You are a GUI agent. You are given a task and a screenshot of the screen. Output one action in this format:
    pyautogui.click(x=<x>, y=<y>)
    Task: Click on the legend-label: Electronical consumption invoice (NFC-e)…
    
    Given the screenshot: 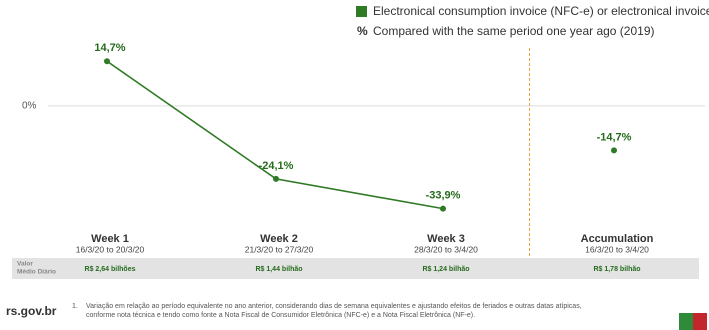 What is the action you would take?
    pyautogui.click(x=541, y=11)
    